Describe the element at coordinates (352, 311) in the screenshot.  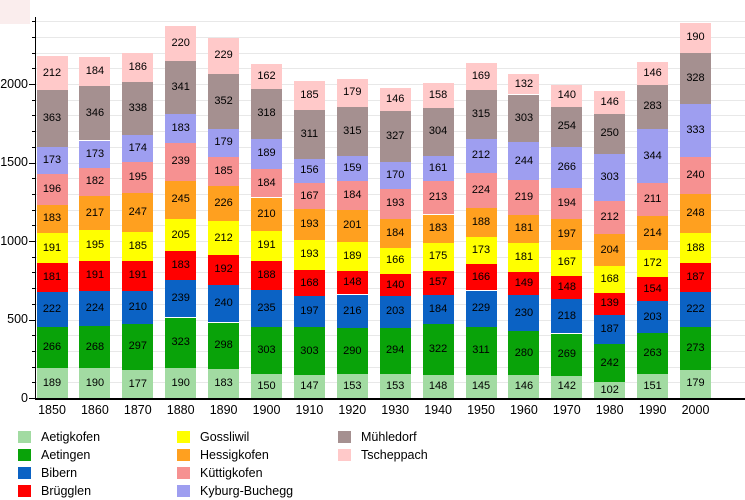
I see `bar-segment: 216` at that location.